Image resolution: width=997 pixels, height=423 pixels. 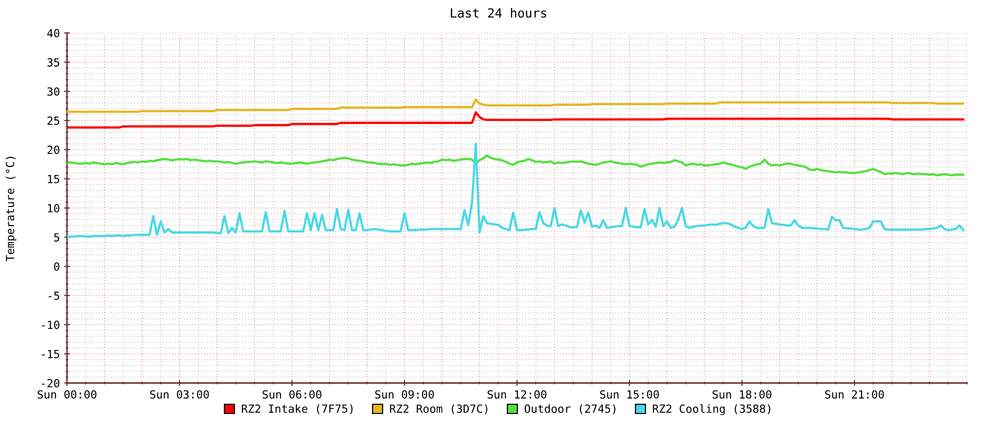 I want to click on chart-title: Last 24 hours, so click(x=498, y=13).